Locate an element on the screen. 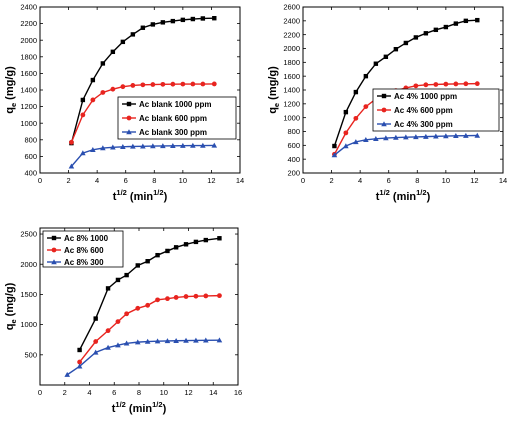 Image resolution: width=508 pixels, height=424 pixels. y-tick-label: 2000 is located at coordinates (28, 40).